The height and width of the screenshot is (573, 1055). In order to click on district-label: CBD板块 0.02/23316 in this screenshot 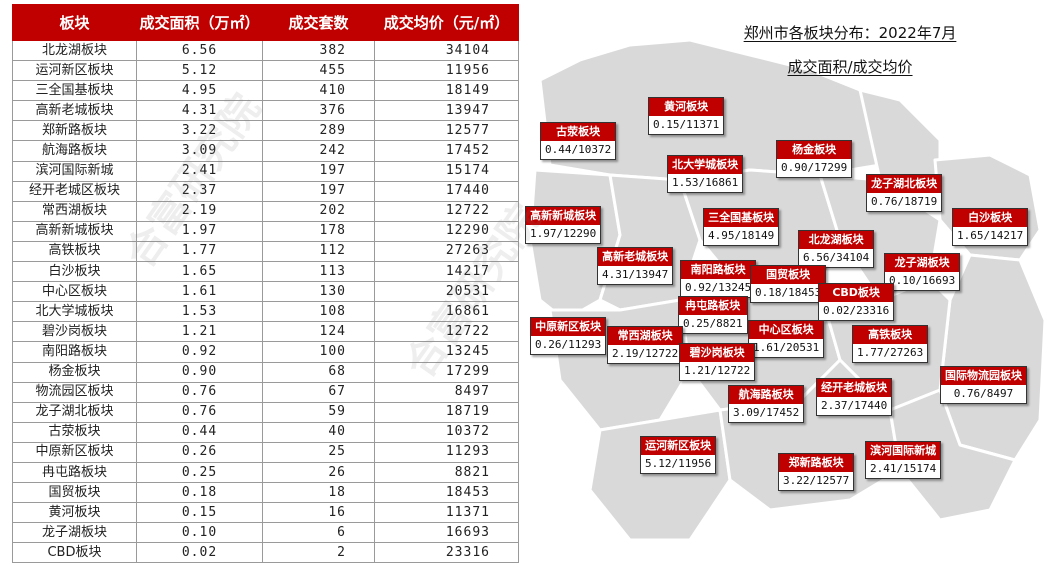, I will do `click(856, 302)`.